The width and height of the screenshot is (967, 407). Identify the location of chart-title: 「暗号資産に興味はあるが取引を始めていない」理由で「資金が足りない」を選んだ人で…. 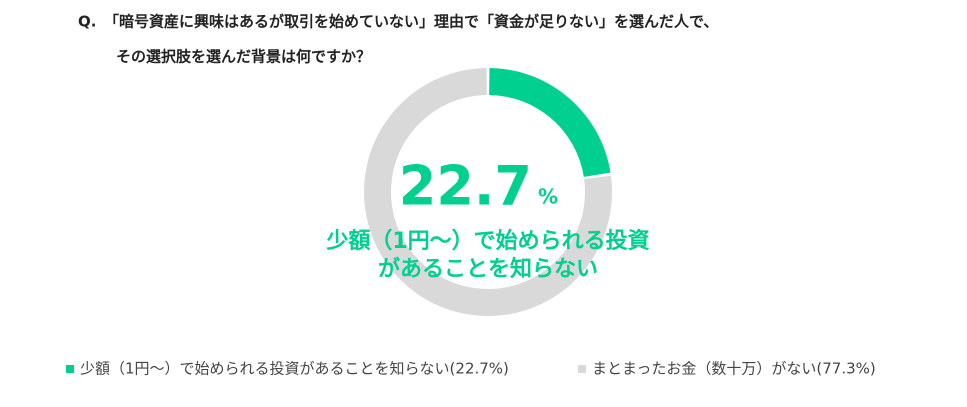
(411, 22).